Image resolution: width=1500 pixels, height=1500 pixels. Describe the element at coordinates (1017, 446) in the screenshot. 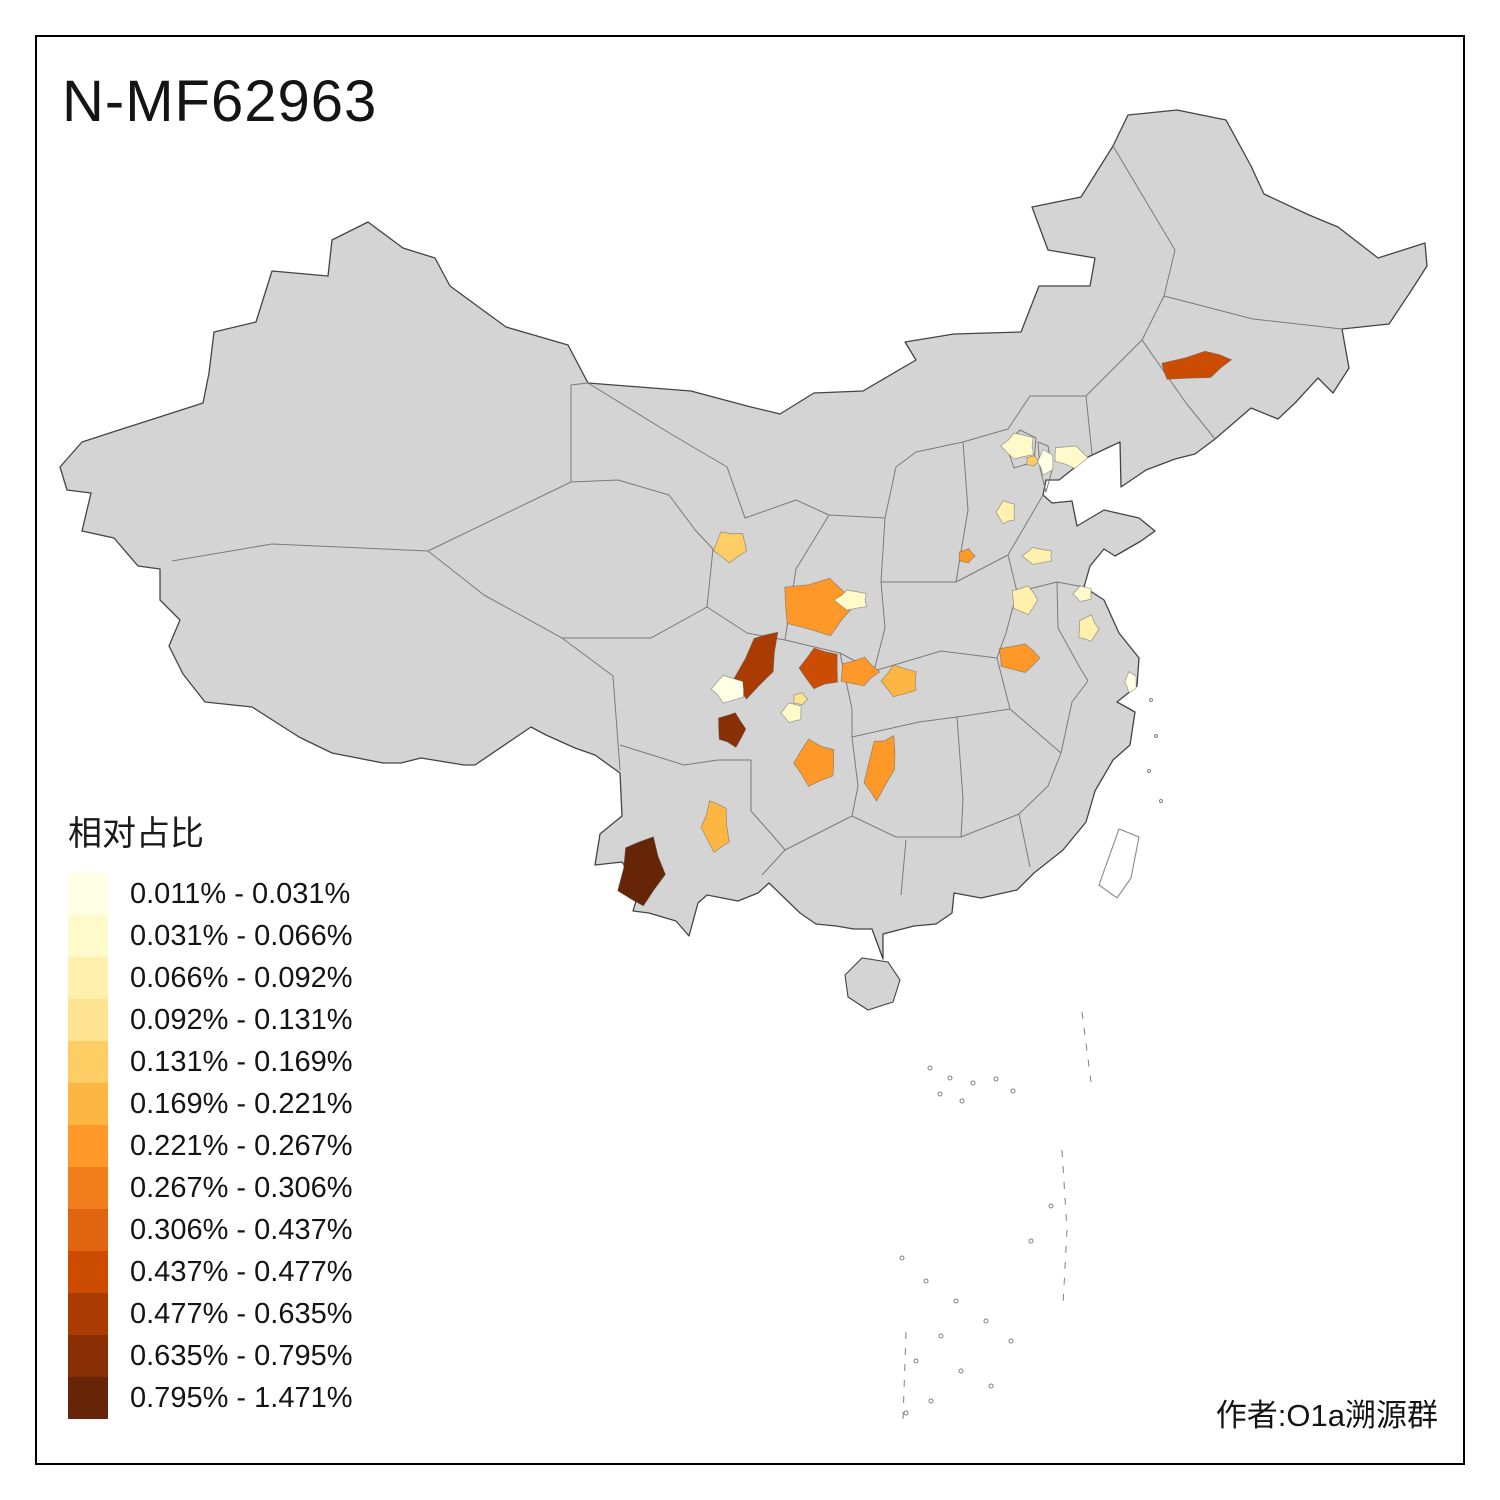

I see `map-region-beijing-nw` at that location.